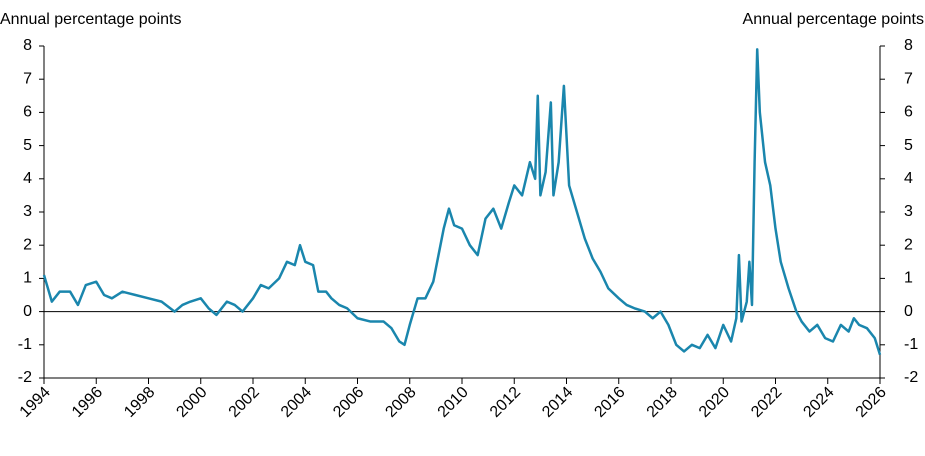  I want to click on x-tick-label: 2022, so click(766, 402).